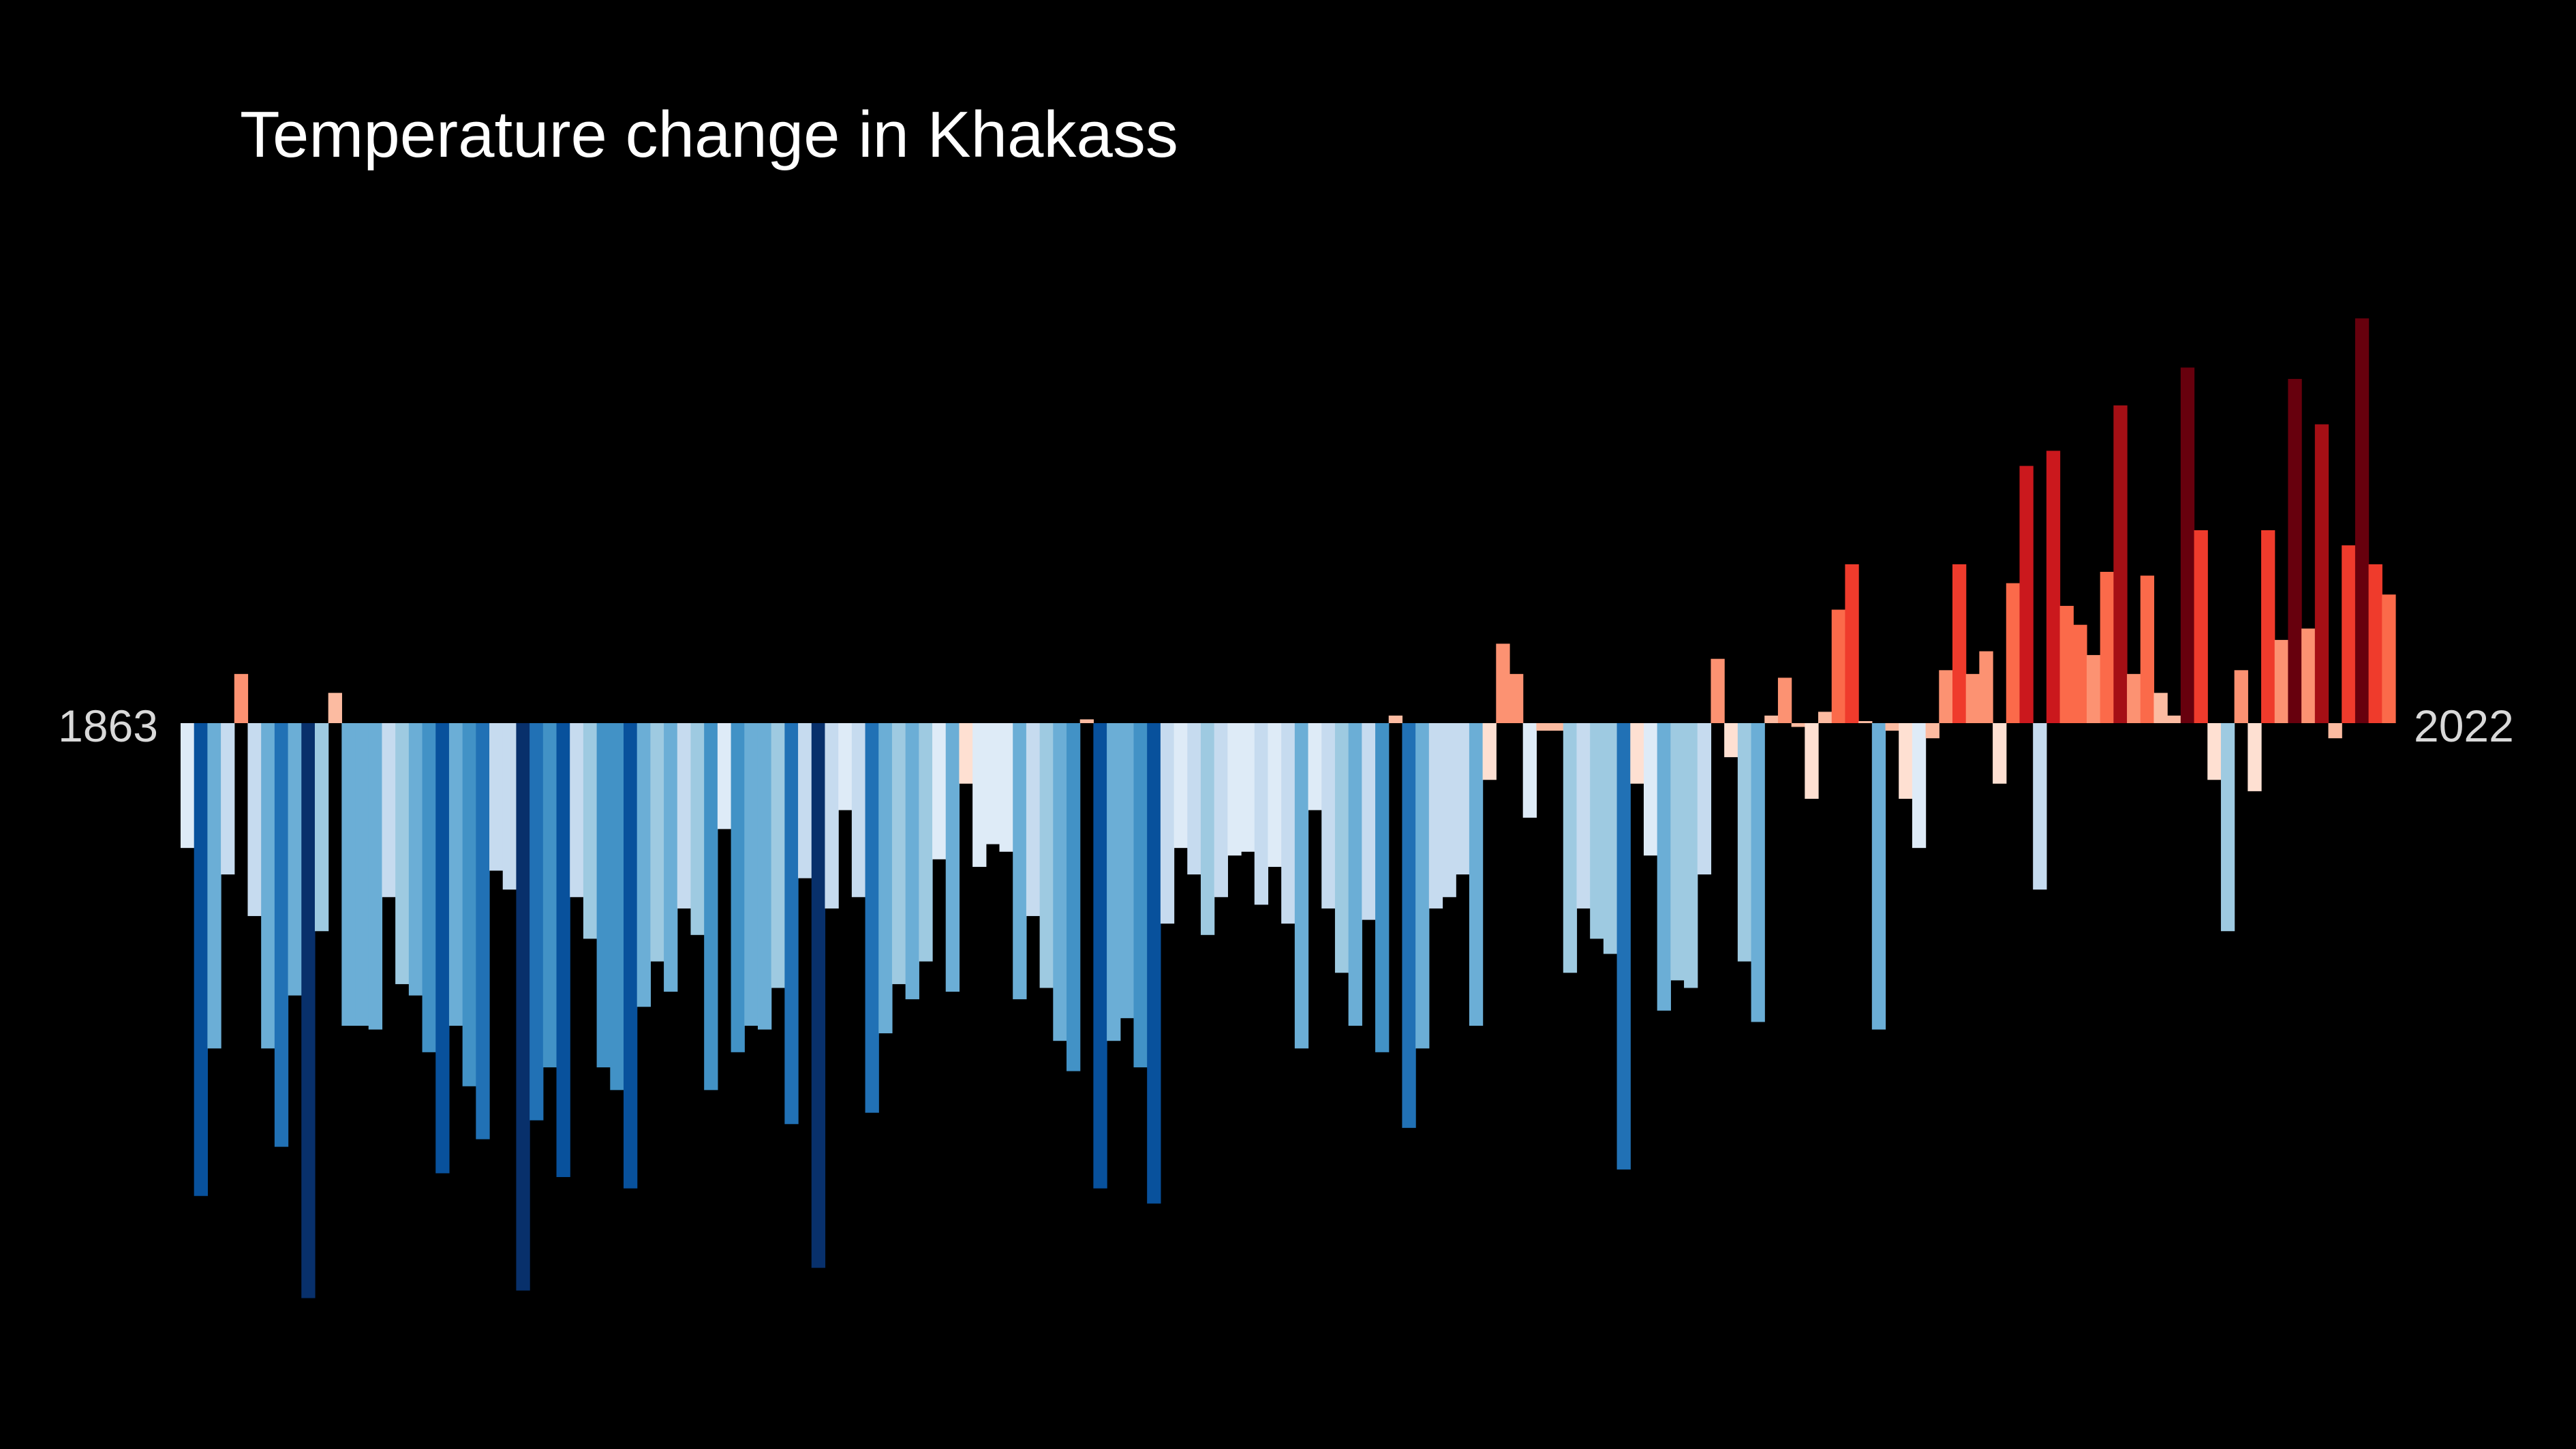  I want to click on bar-1936, so click(1167, 823).